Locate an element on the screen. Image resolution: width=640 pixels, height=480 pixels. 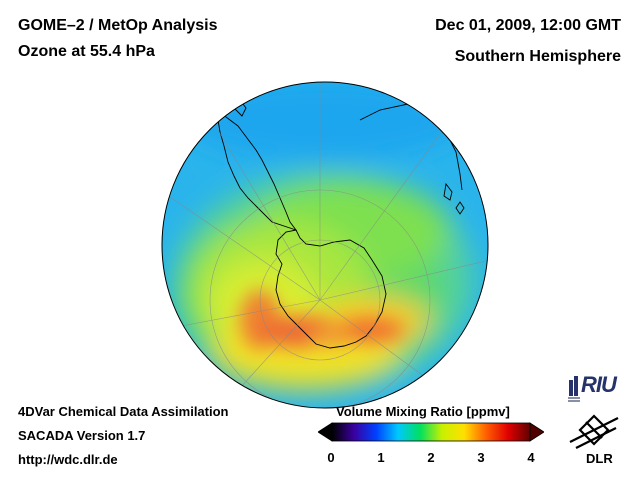
colorbar-title: Volume Mixing Ratio [ppmv] is located at coordinates (423, 411).